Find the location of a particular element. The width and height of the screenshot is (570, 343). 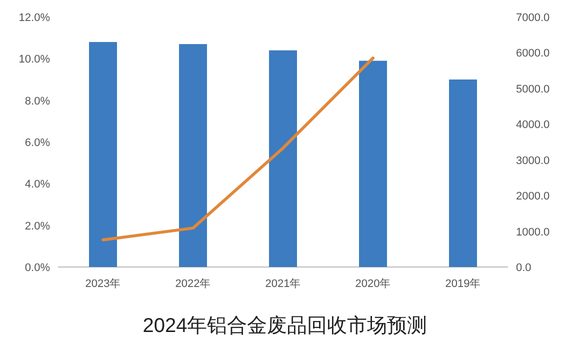

y2-tick-label: 6000.0 is located at coordinates (533, 54).